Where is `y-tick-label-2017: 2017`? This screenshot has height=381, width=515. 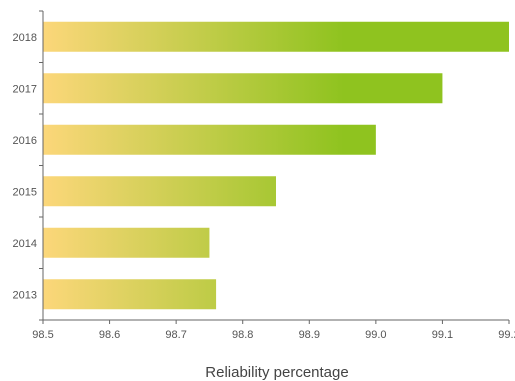
y-tick-label-2017: 2017 is located at coordinates (25, 89).